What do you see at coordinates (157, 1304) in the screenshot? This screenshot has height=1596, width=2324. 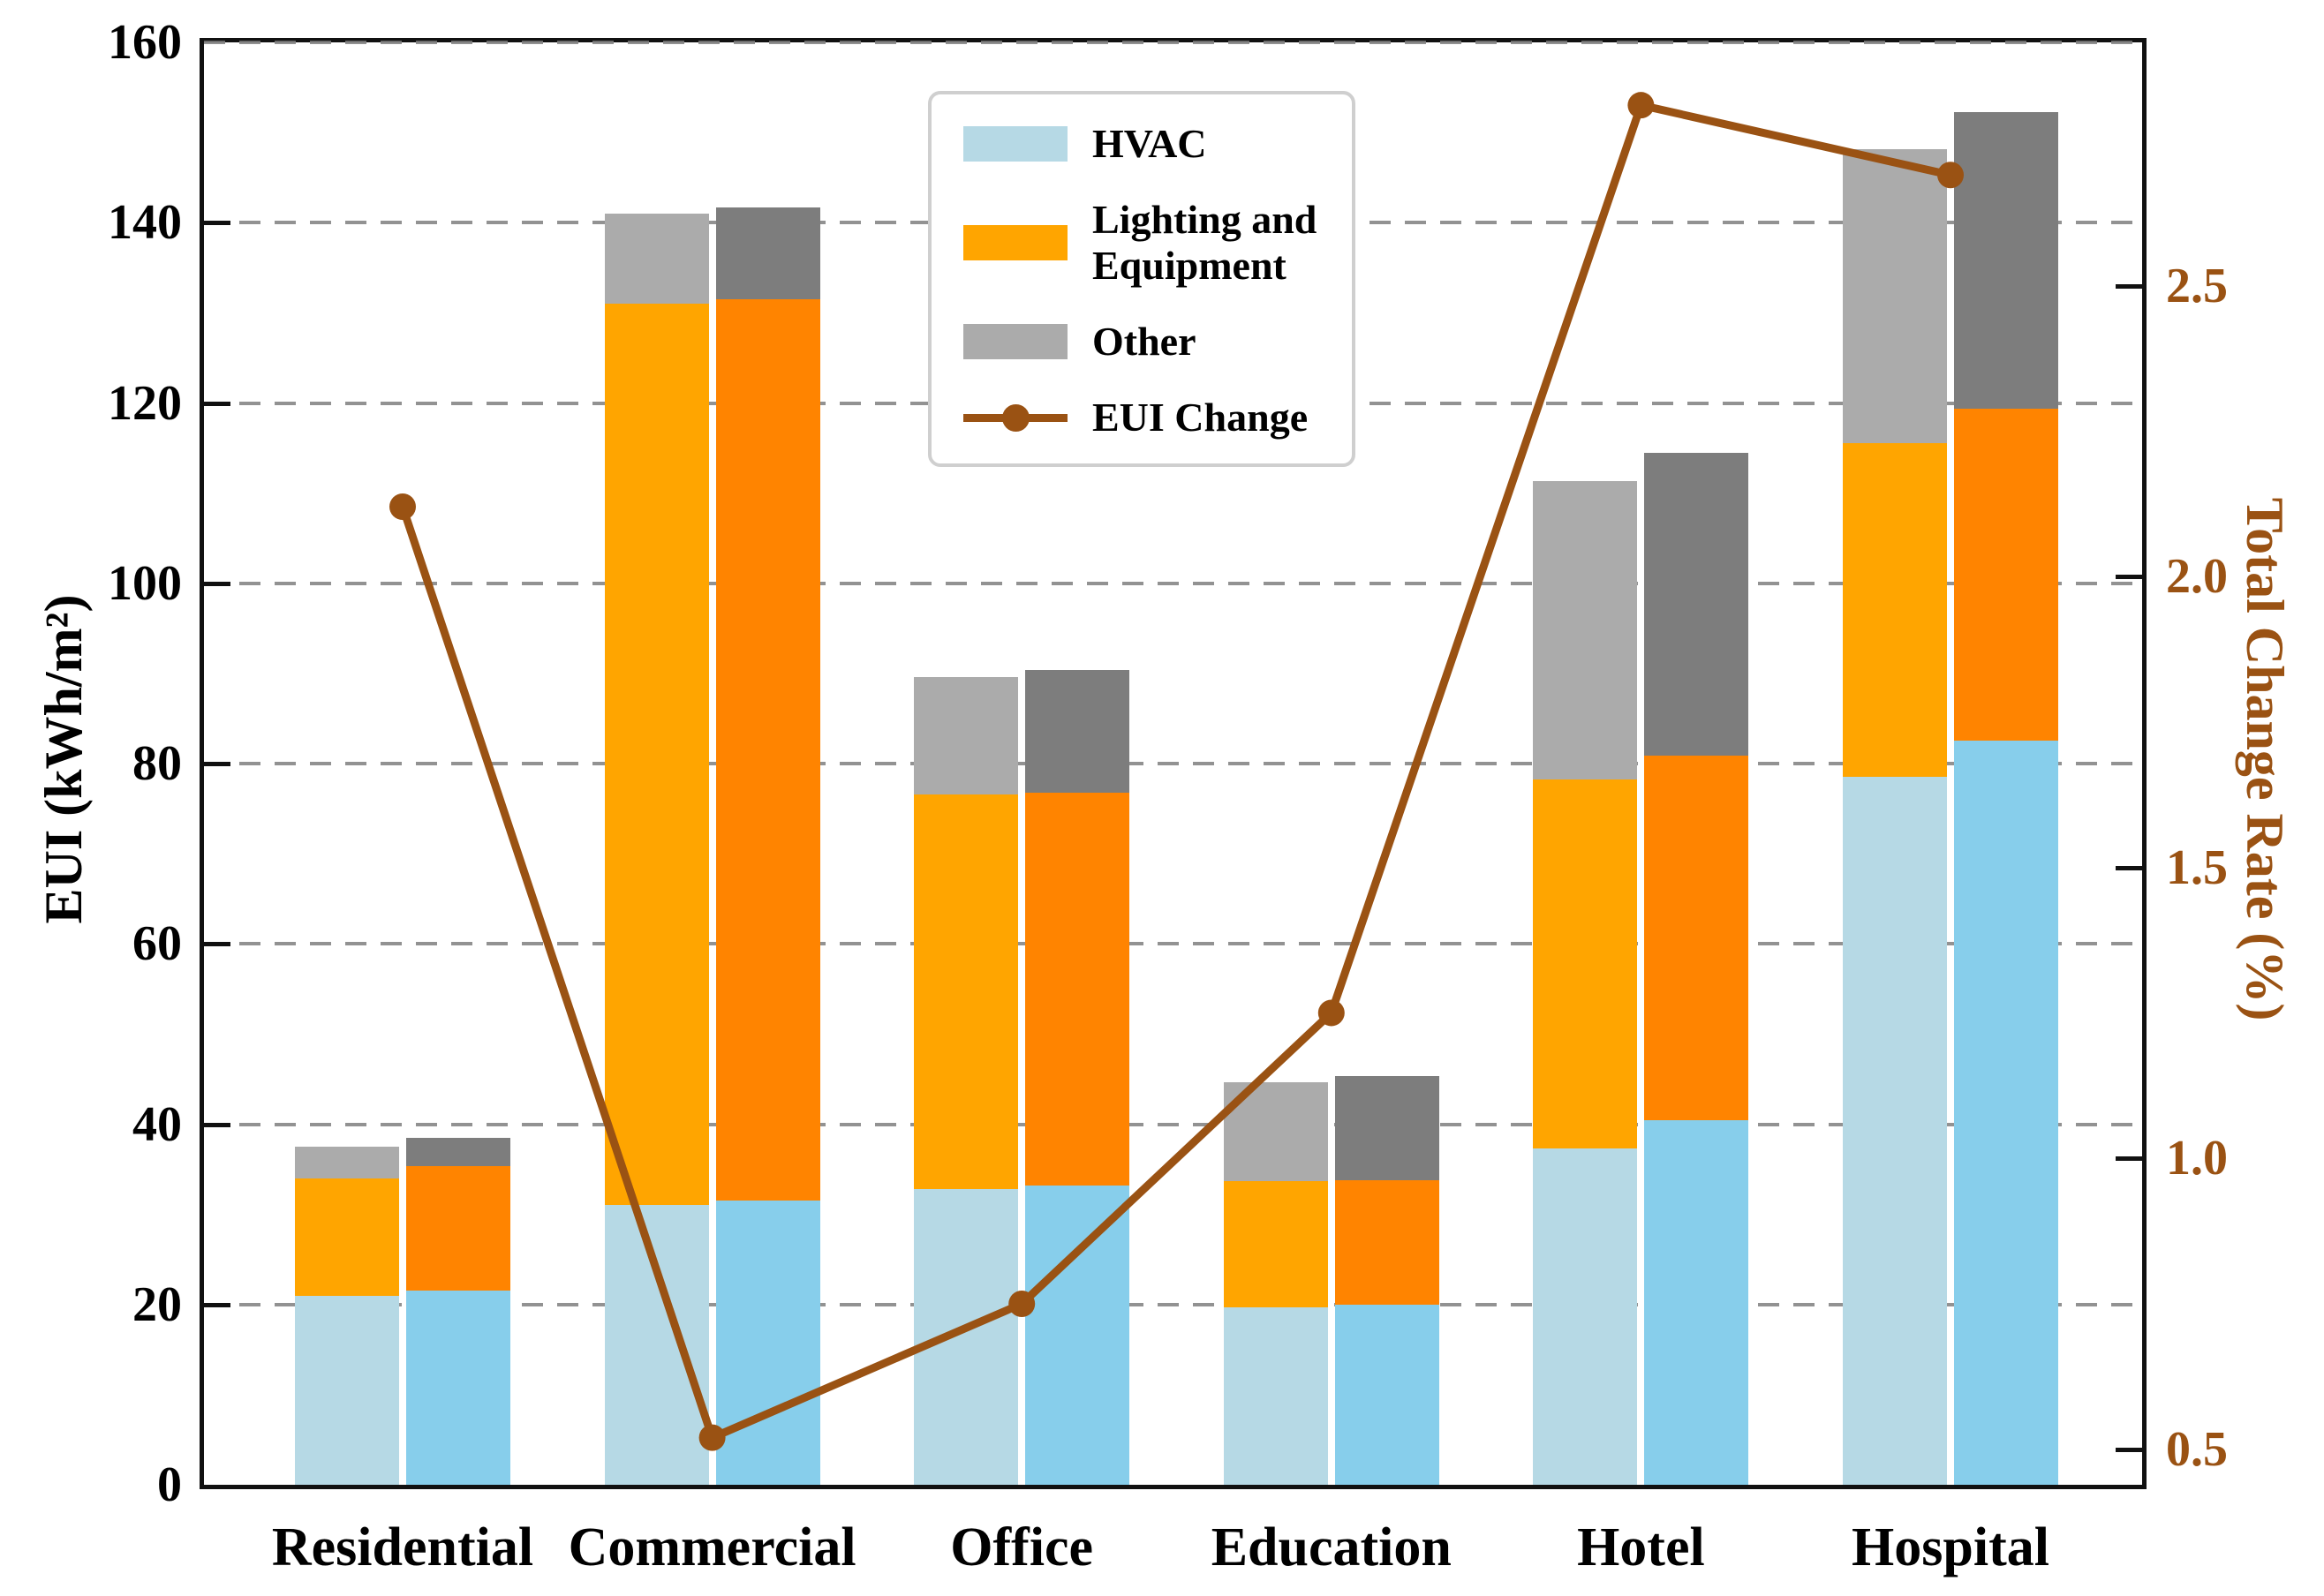 I see `left-tick-label-20: 20` at bounding box center [157, 1304].